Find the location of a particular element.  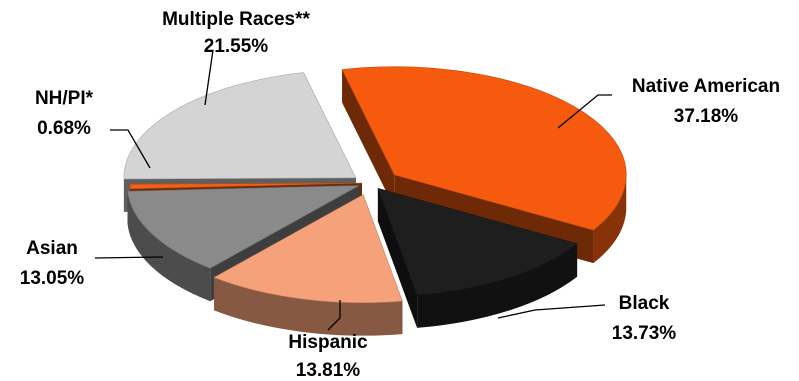

slice-nhpi is located at coordinates (246, 186).